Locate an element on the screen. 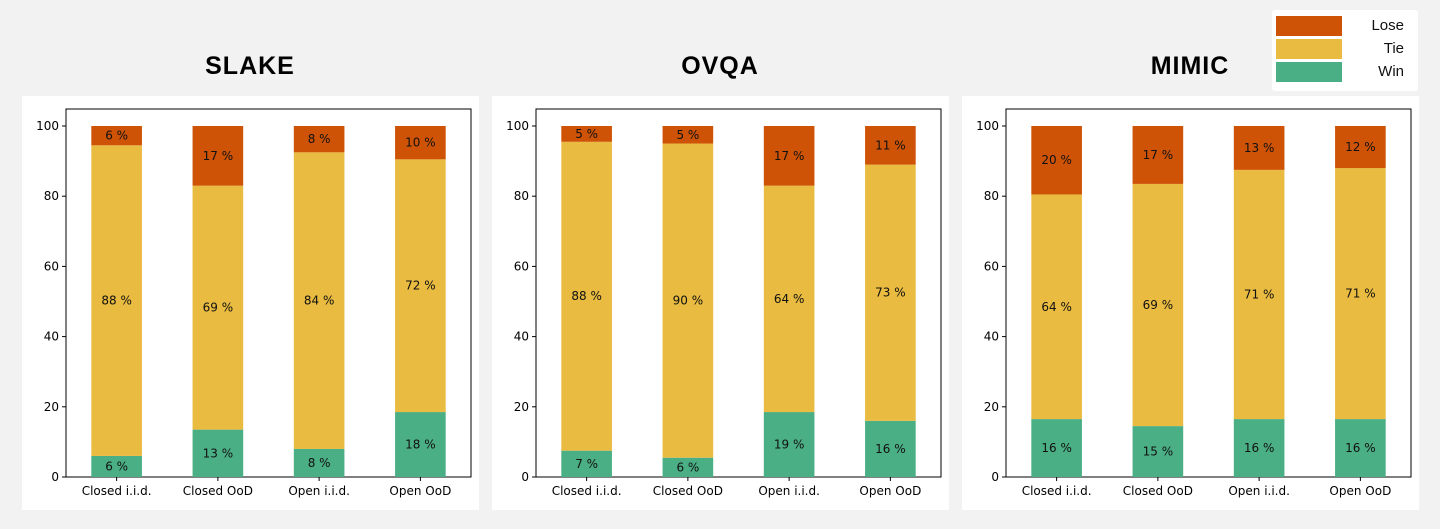 The image size is (1440, 529). legend-swatch-tie is located at coordinates (1309, 49).